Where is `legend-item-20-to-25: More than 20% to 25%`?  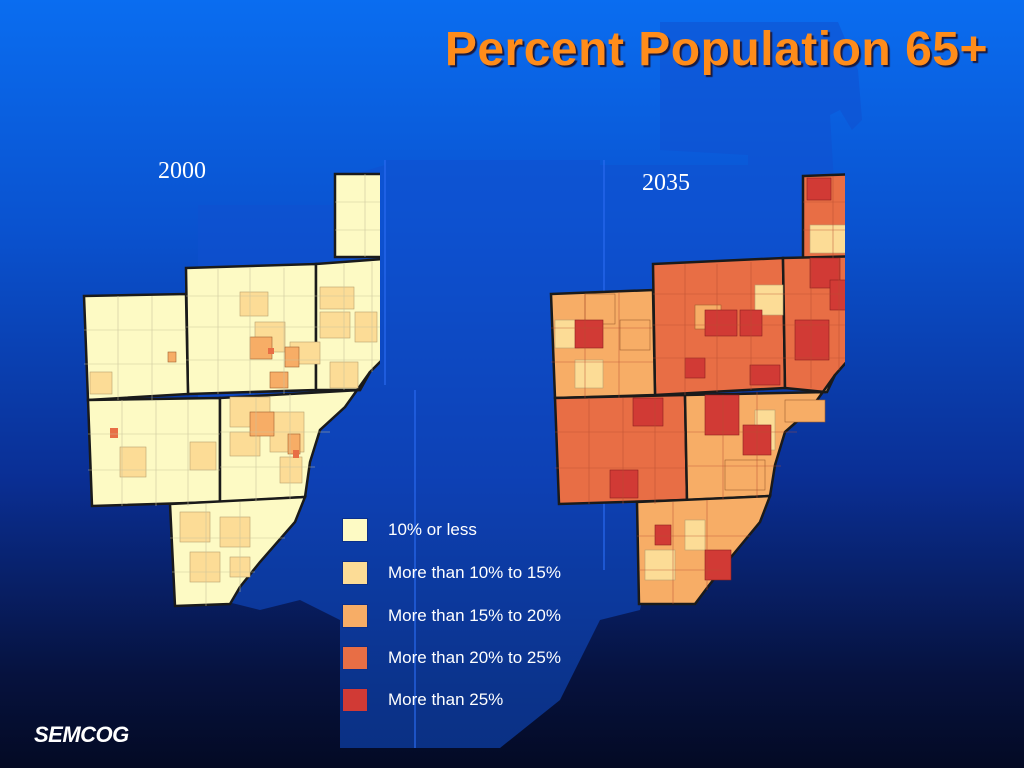 legend-item-20-to-25: More than 20% to 25% is located at coordinates (451, 658).